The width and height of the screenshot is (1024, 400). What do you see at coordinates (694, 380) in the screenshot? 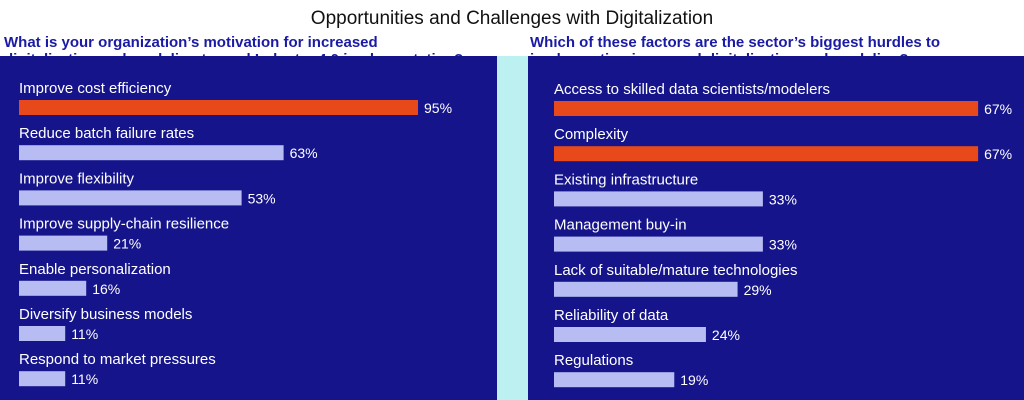
I see `value-label: 19%` at bounding box center [694, 380].